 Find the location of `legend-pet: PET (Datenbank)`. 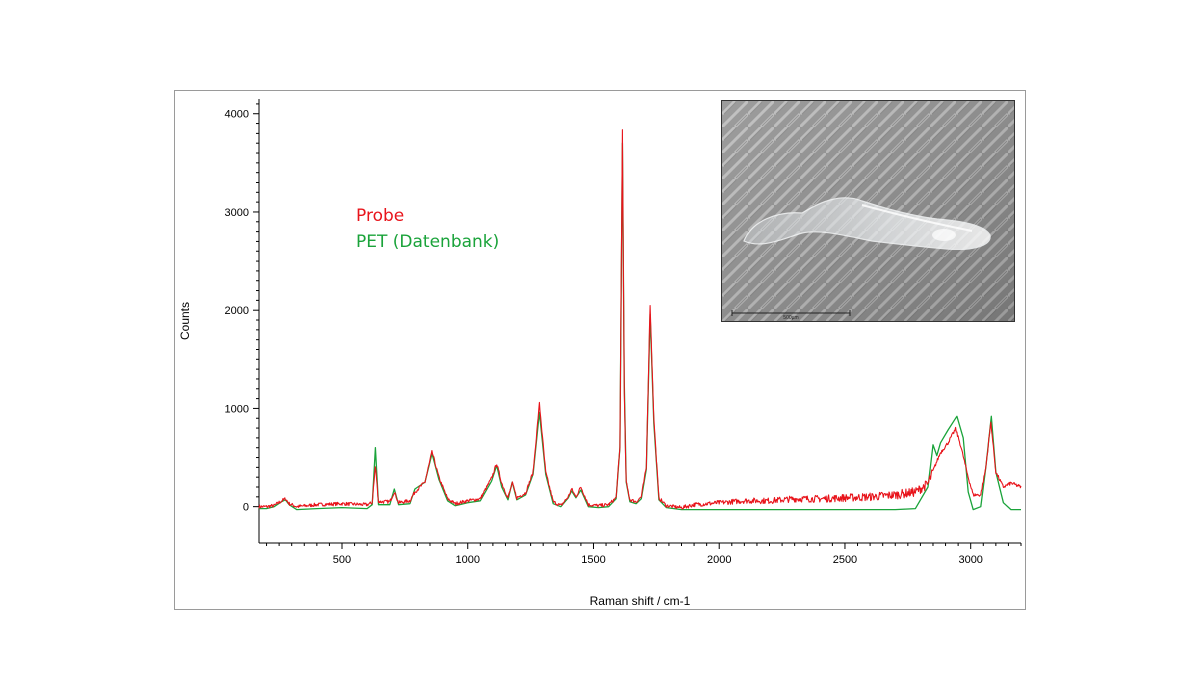

legend-pet: PET (Datenbank) is located at coordinates (427, 242).